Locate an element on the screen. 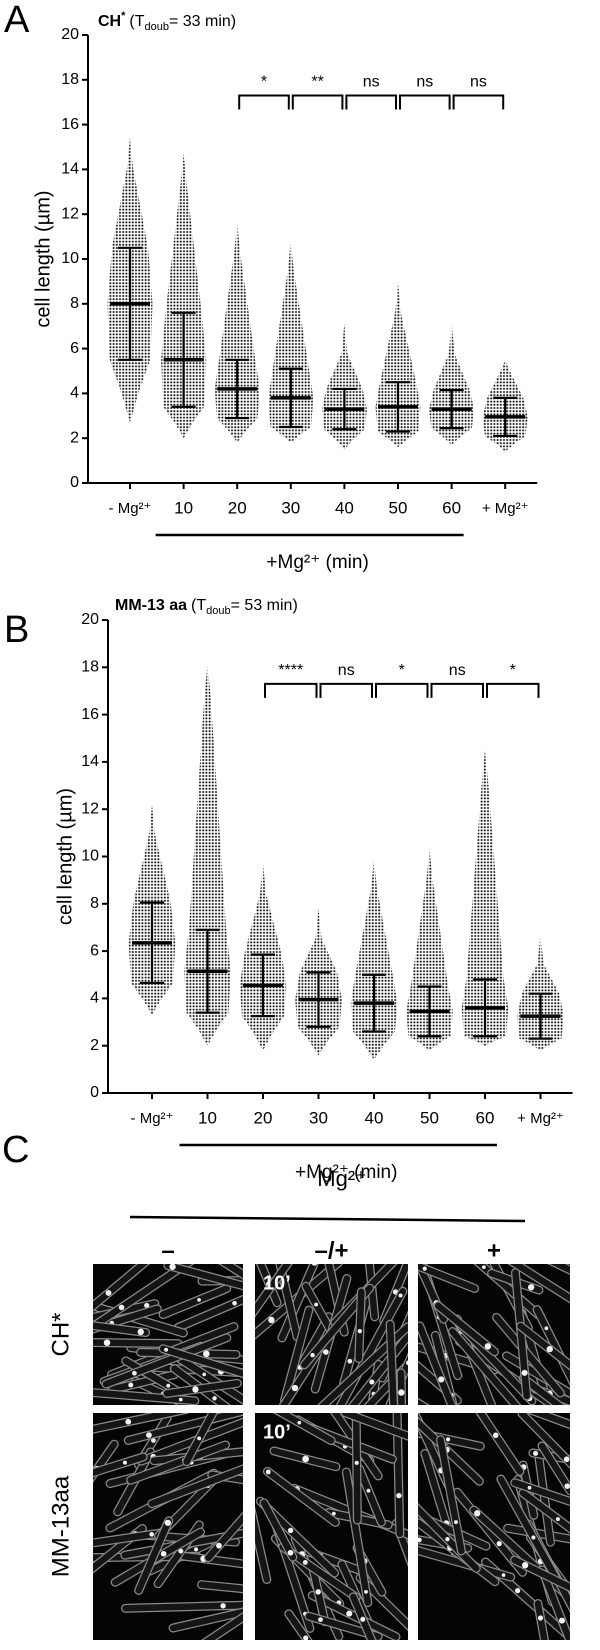 The width and height of the screenshot is (600, 1650). y-tick-label: 8 is located at coordinates (74, 303).